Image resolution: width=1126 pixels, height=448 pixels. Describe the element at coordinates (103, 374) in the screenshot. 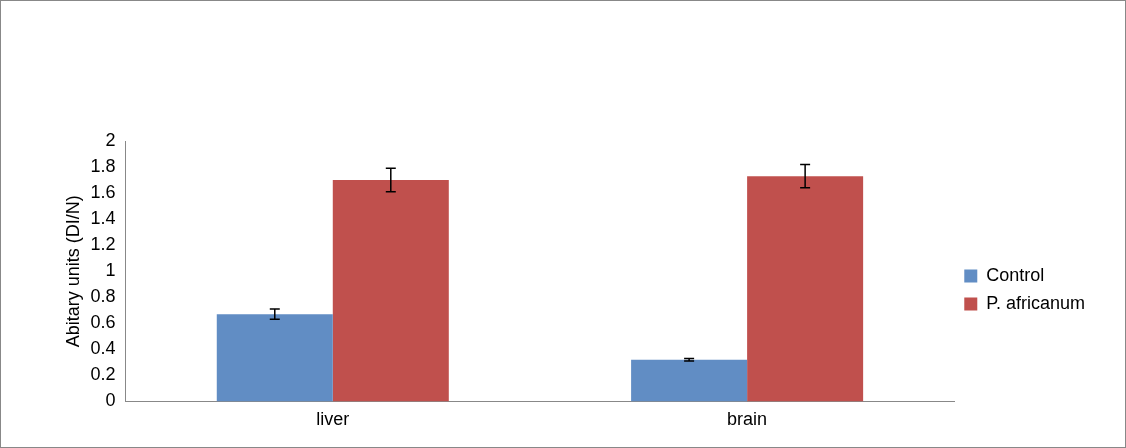

I see `y-tick-label: 0.2` at that location.